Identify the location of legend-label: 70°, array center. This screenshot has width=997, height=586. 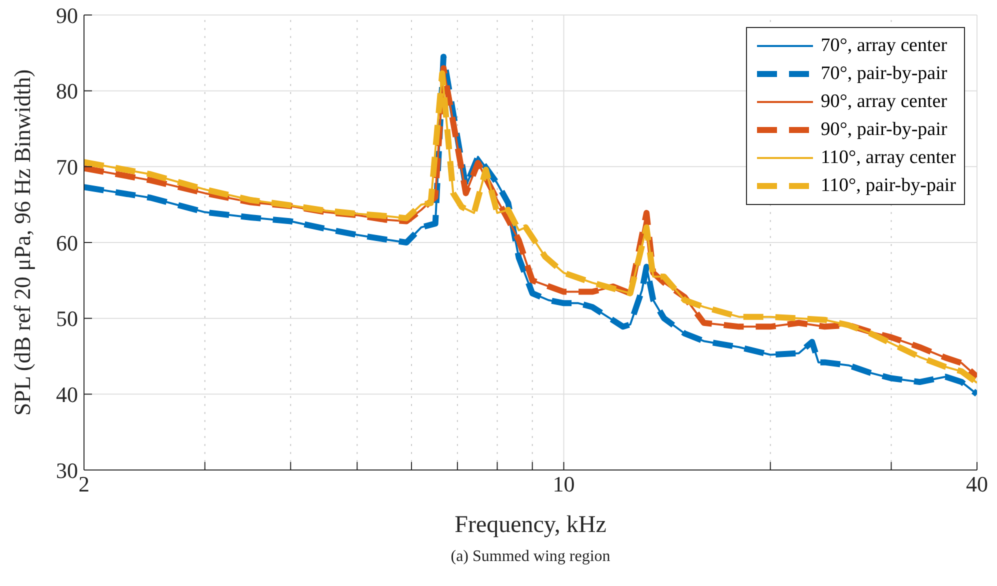
(884, 46).